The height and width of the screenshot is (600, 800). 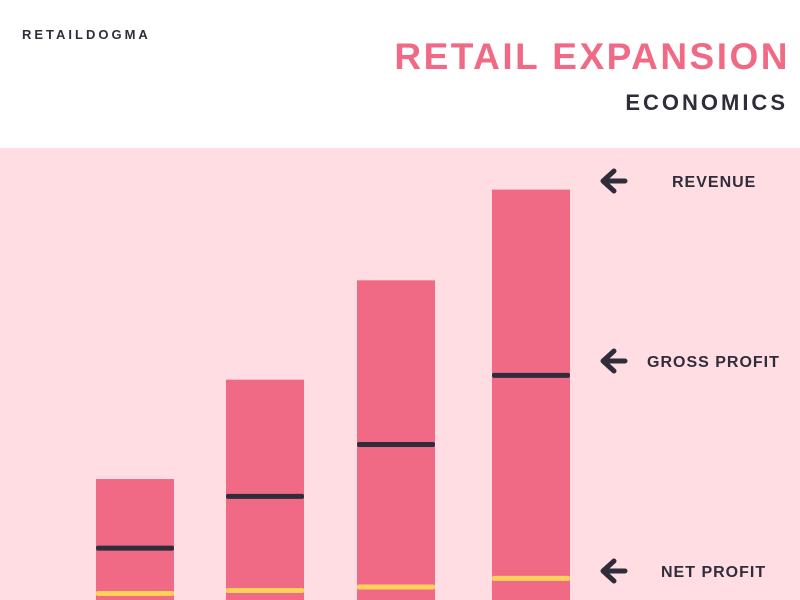 I want to click on page-subtitle: ECONOMICS, so click(x=706, y=102).